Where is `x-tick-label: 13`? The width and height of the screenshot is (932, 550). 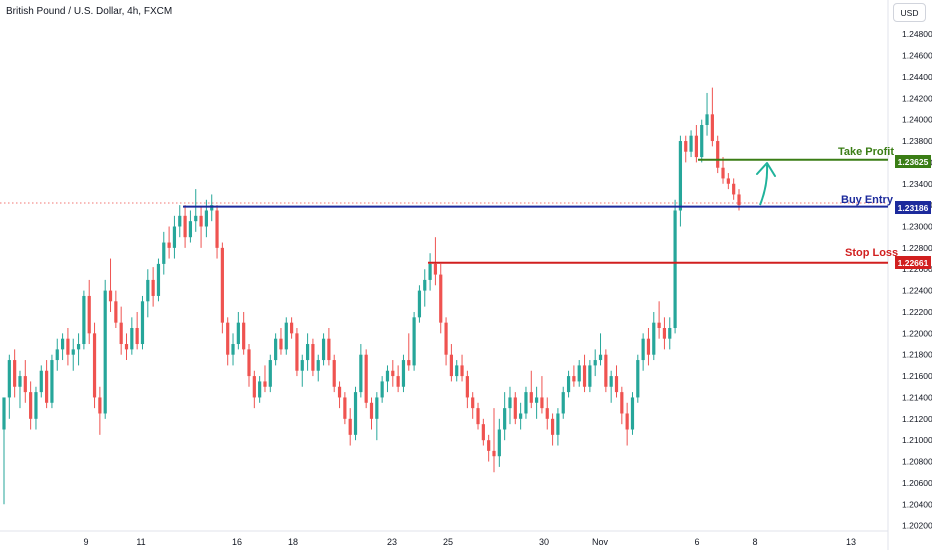 x-tick-label: 13 is located at coordinates (851, 542).